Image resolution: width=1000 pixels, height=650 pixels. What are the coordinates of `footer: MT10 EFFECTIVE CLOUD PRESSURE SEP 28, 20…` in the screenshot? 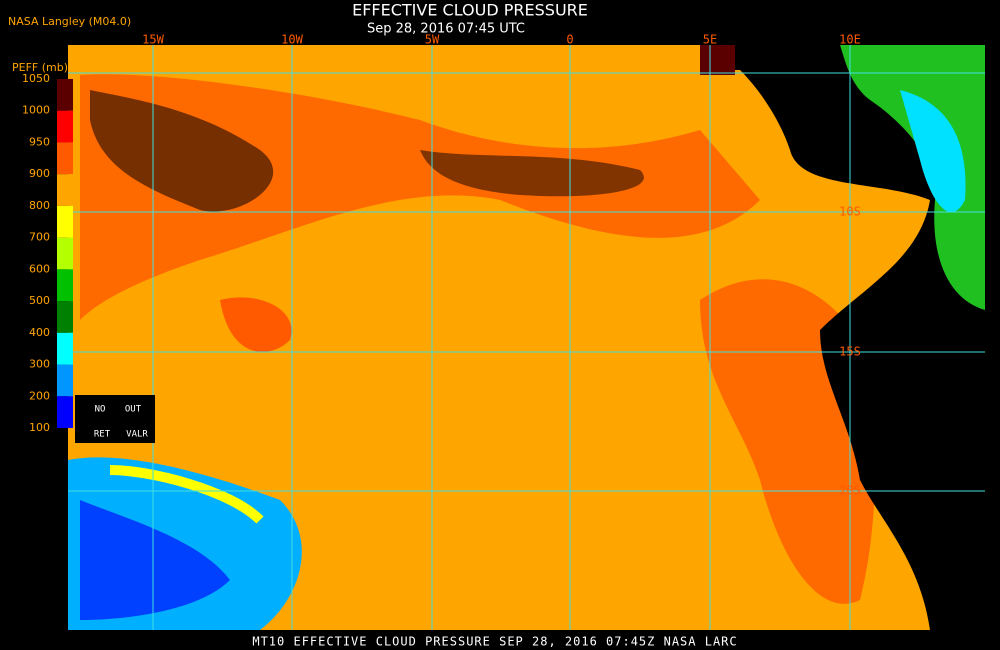 It's located at (494, 642).